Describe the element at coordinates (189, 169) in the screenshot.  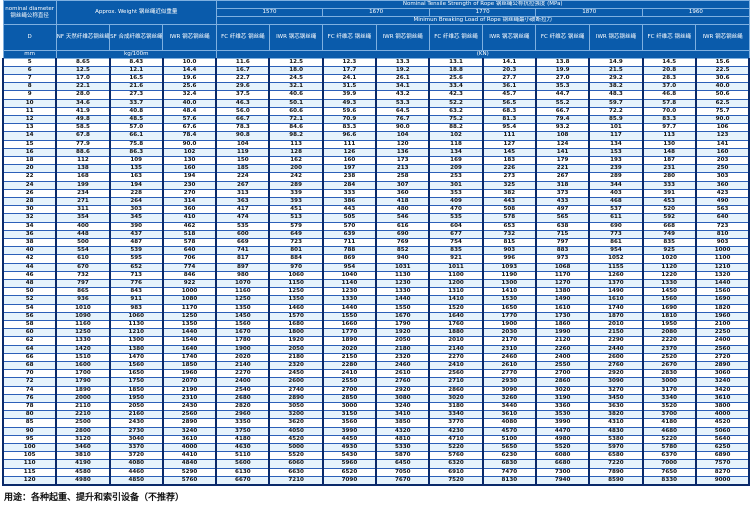
I see `value-cell: 160` at that location.